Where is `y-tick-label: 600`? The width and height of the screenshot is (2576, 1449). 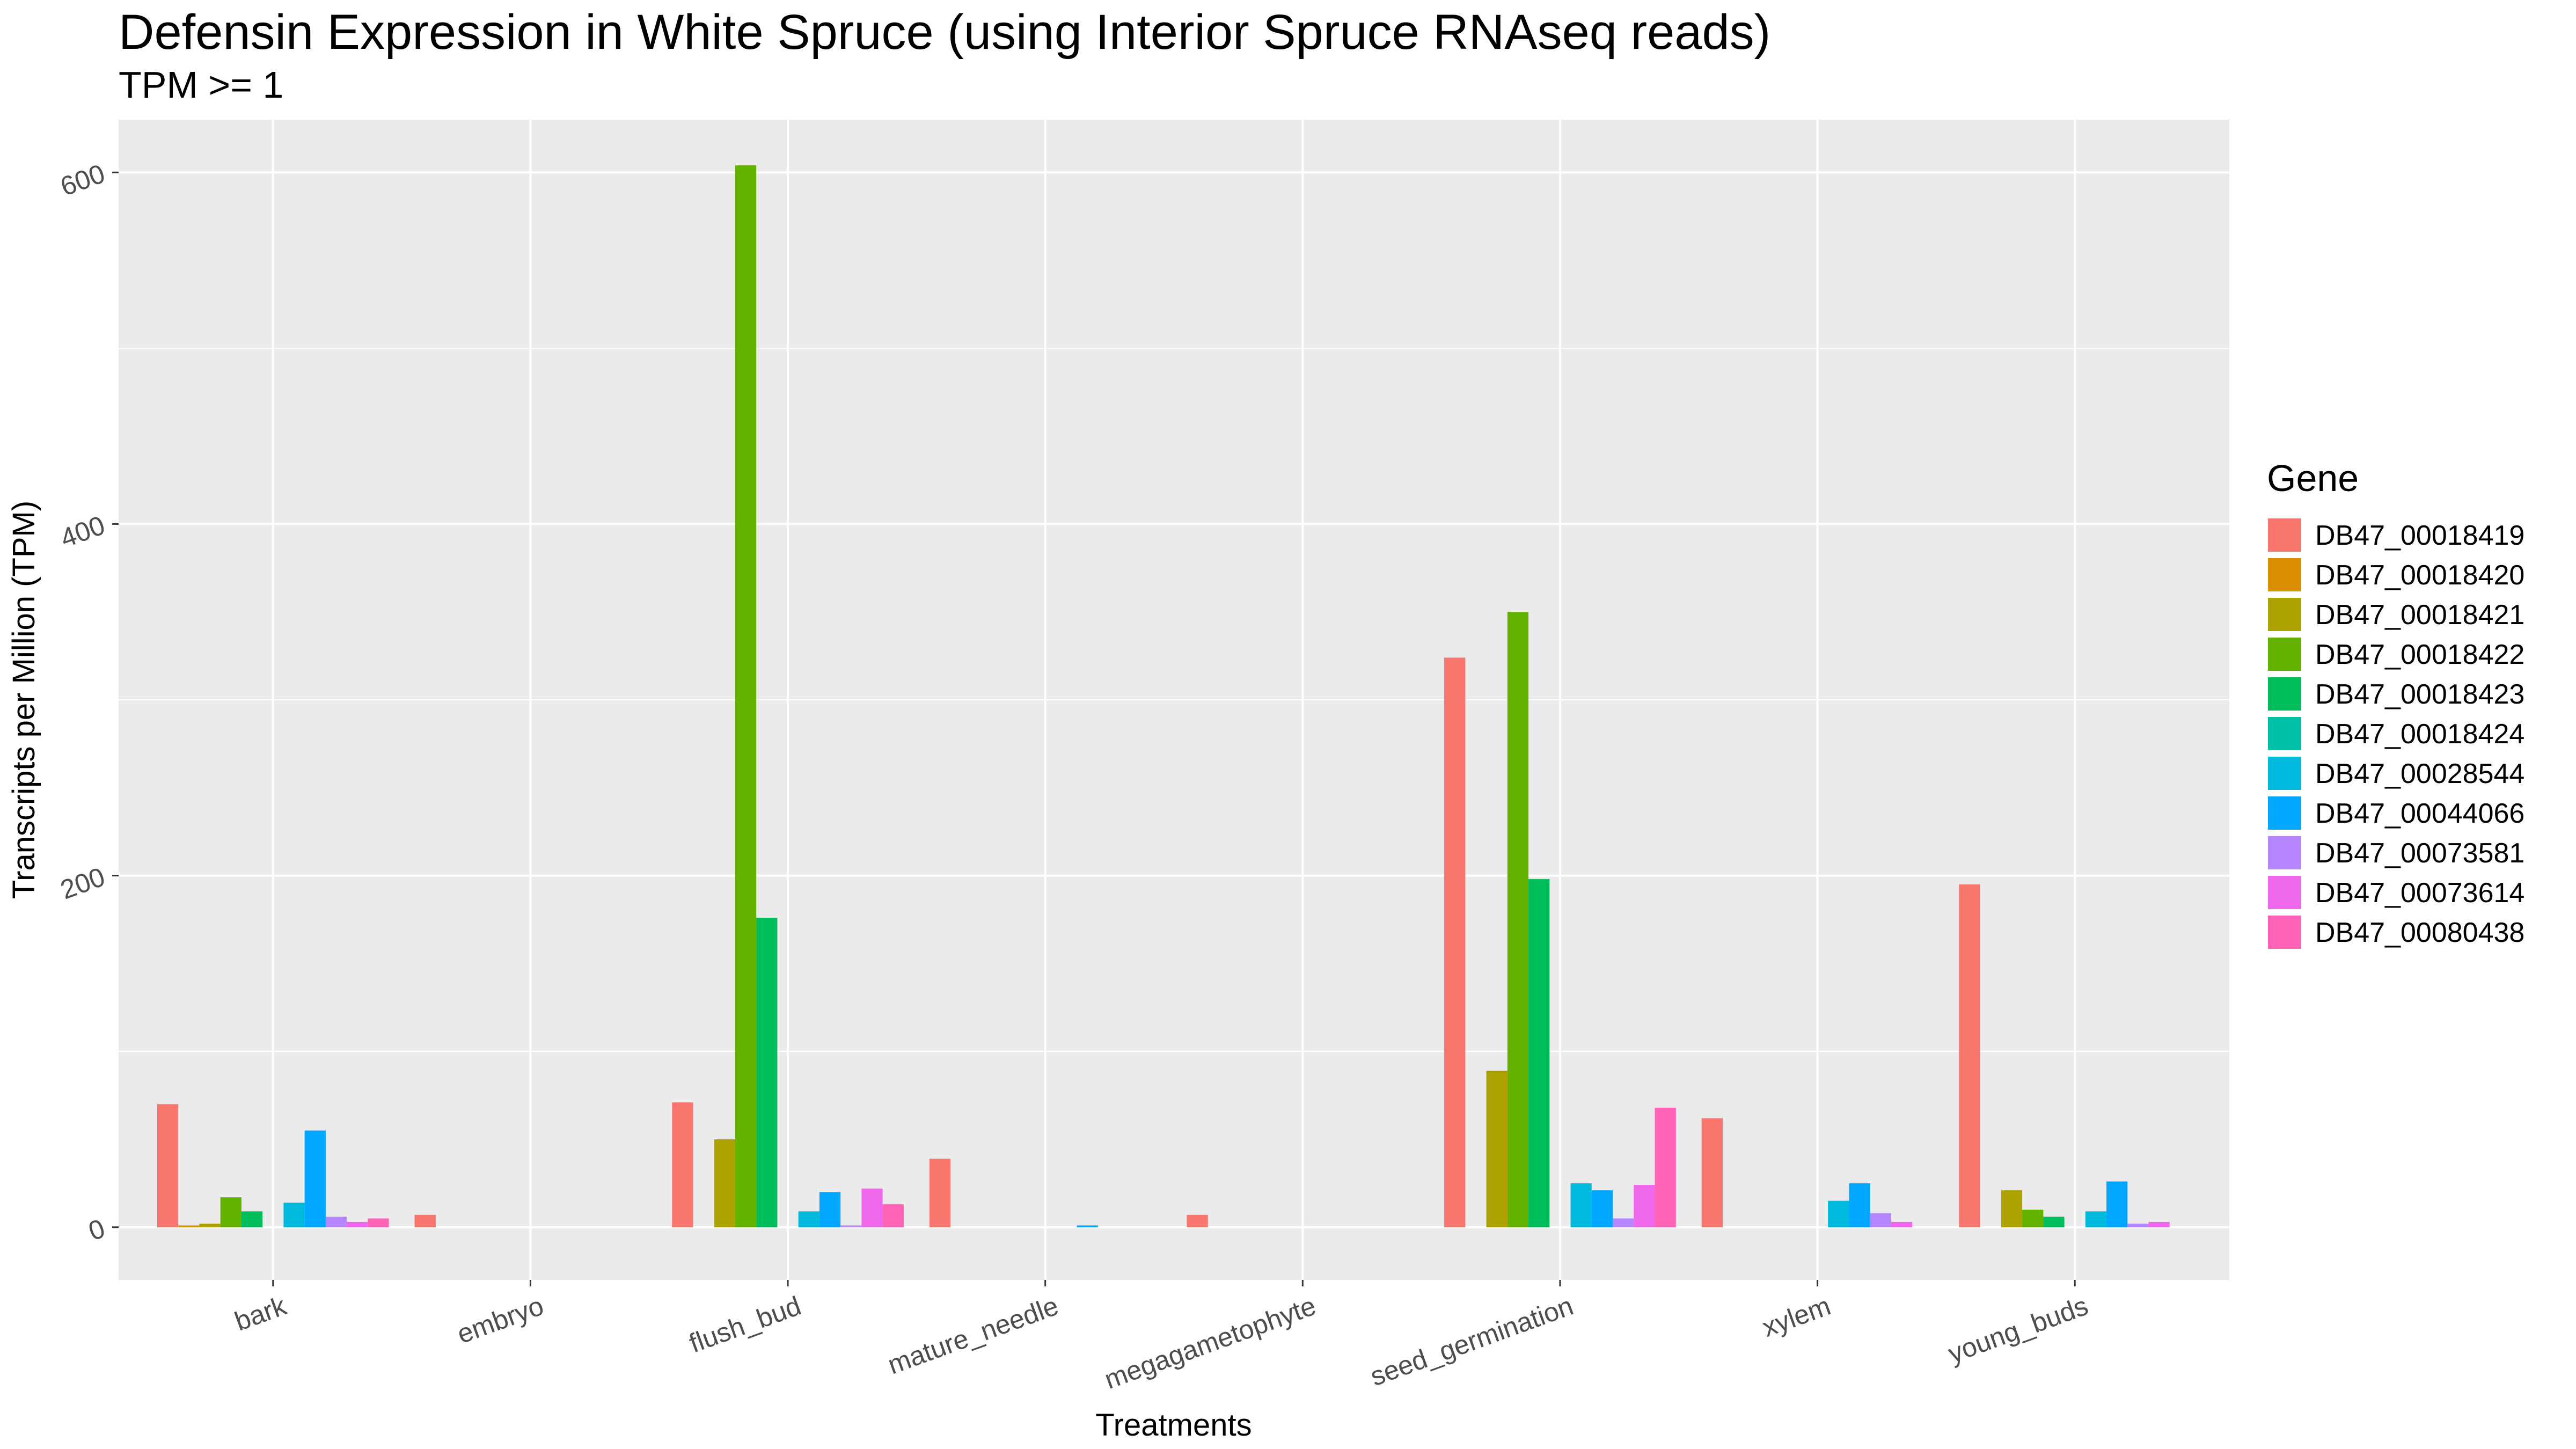 y-tick-label: 600 is located at coordinates (82, 180).